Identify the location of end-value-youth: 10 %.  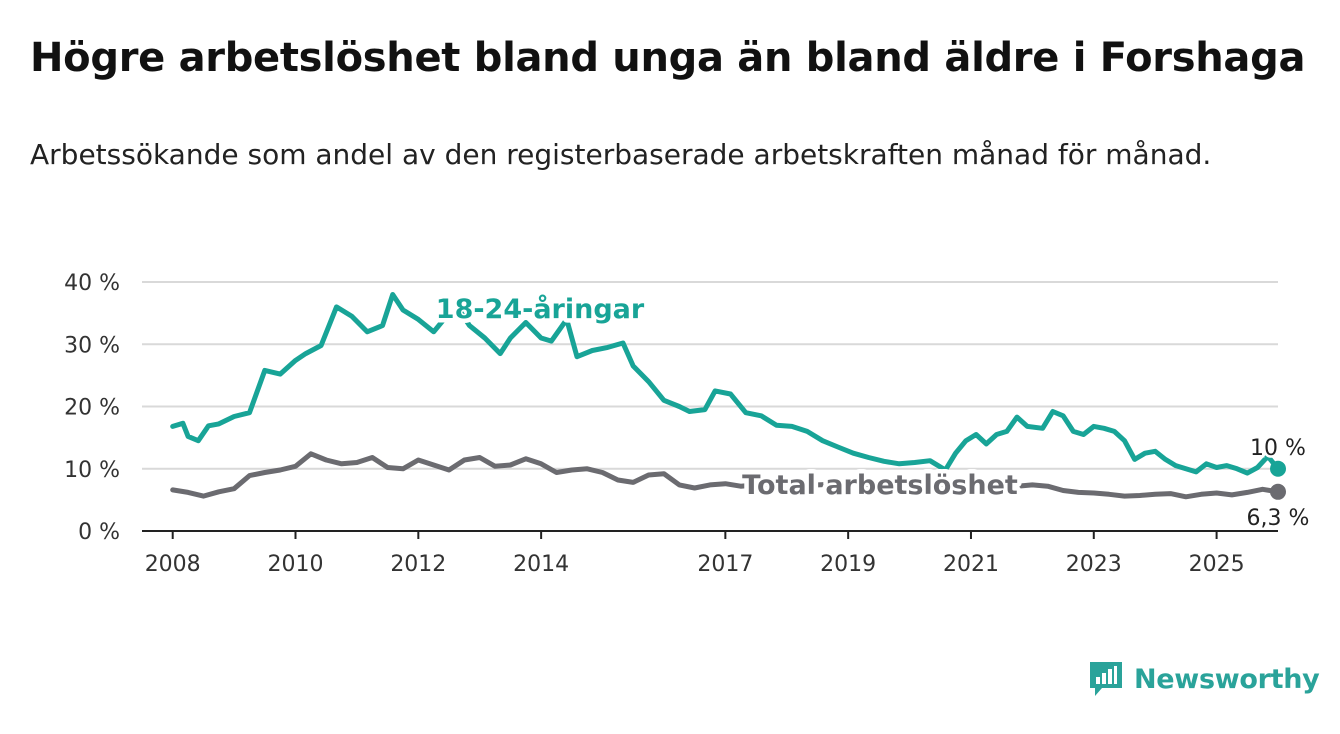
(1278, 448).